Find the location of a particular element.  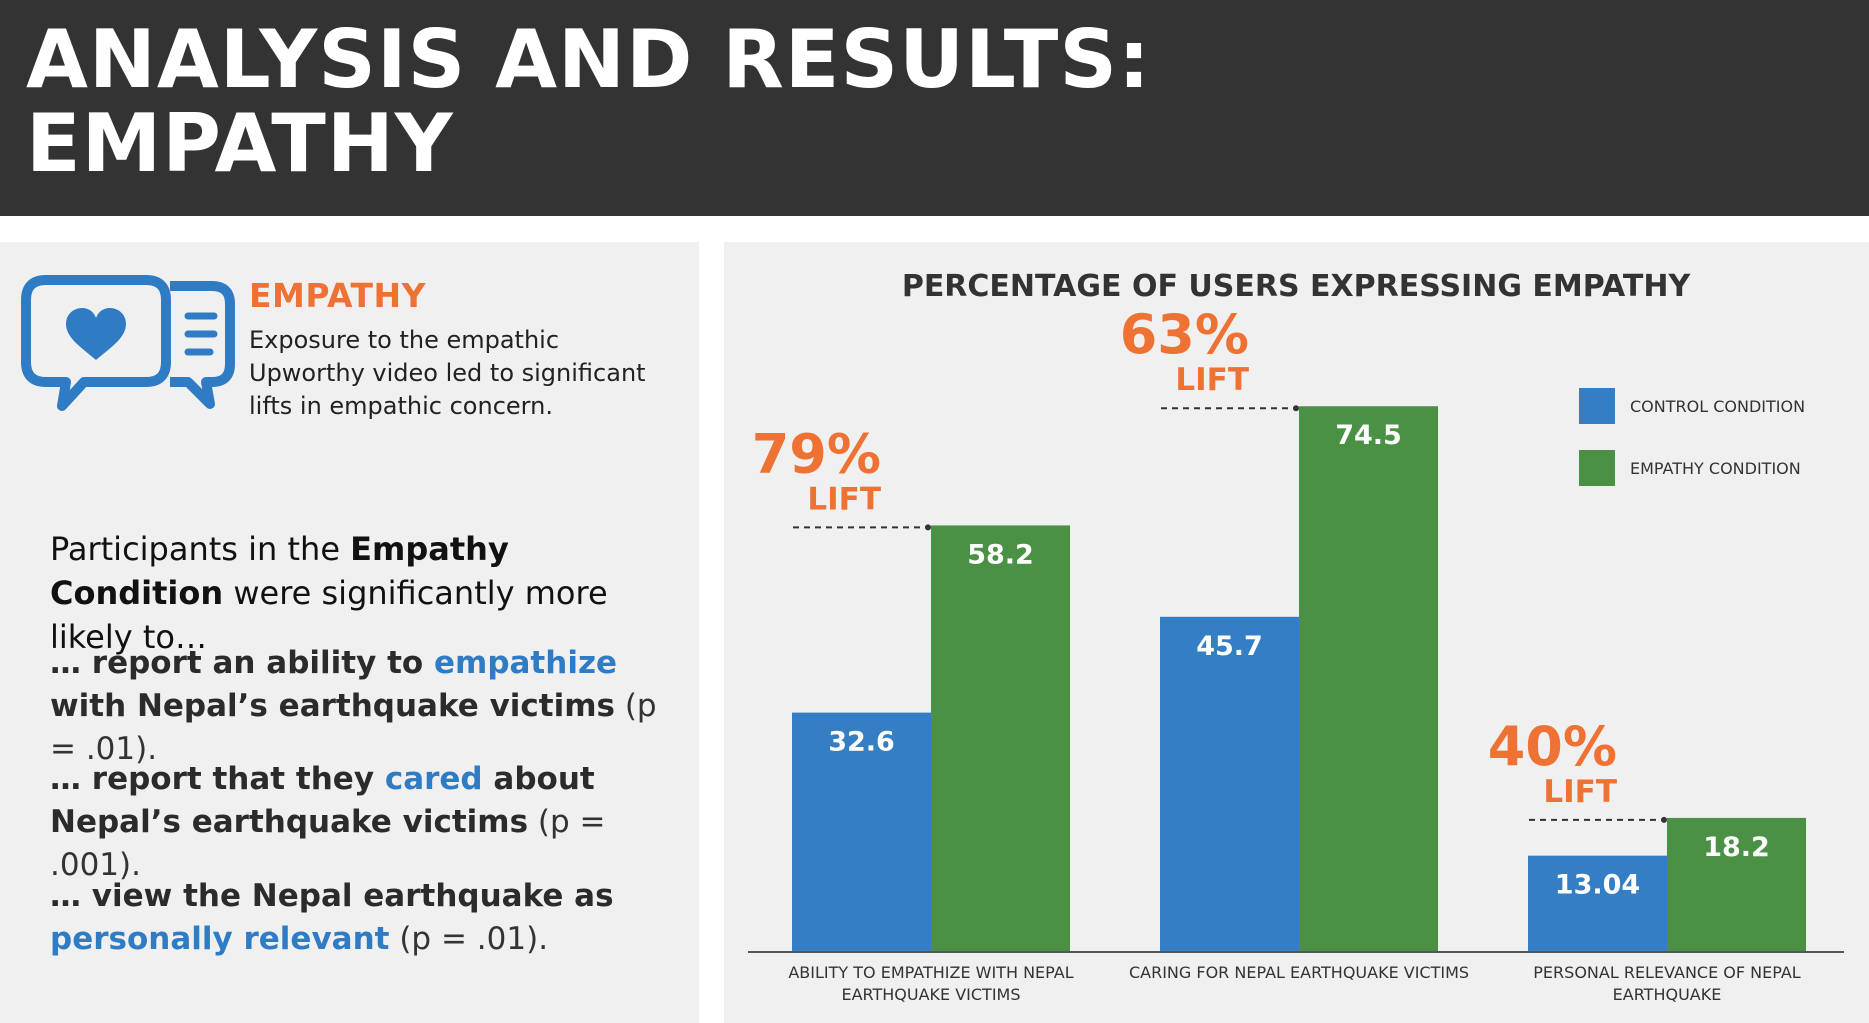

finding-text: about Nepal’s earthquake victims is located at coordinates (322, 800).